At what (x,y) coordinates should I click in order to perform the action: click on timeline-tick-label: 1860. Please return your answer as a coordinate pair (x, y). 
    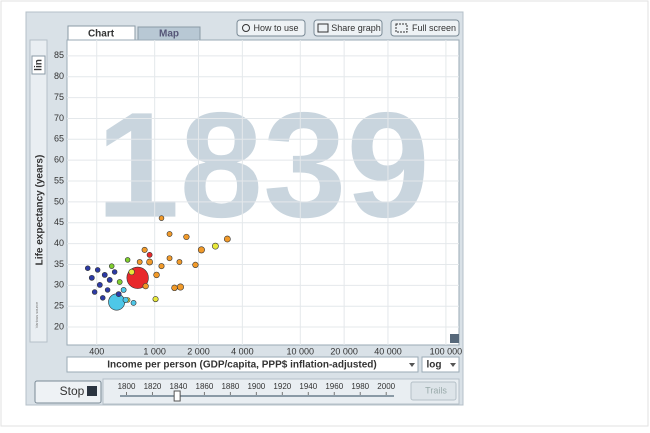
    Looking at the image, I should click on (205, 386).